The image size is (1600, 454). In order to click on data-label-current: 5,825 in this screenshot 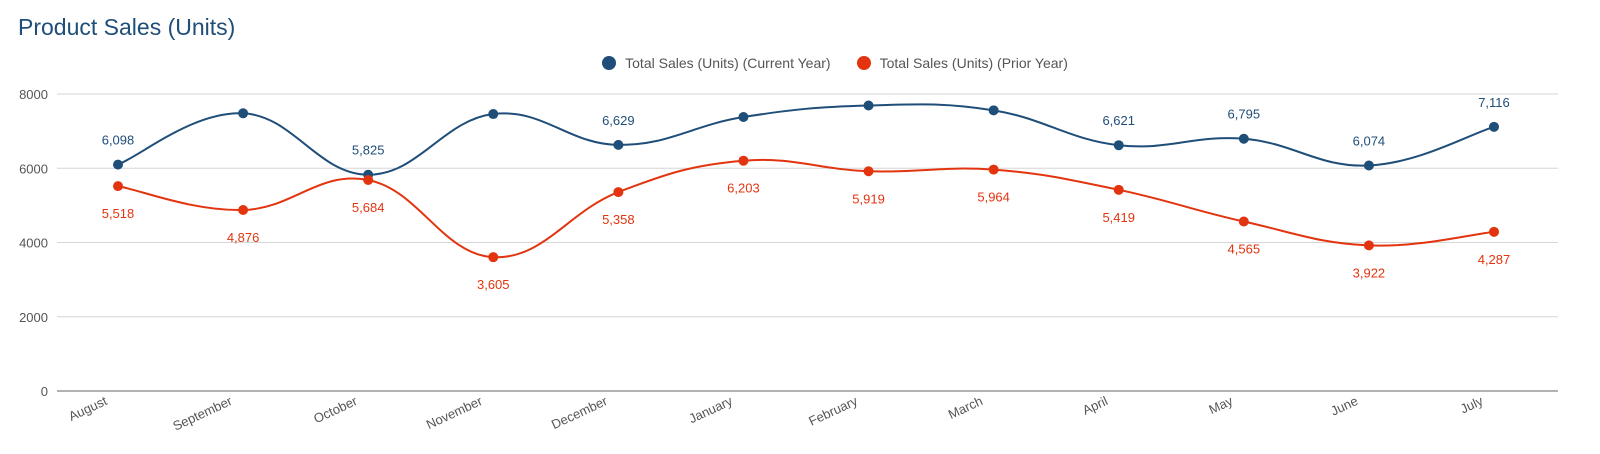, I will do `click(368, 150)`.